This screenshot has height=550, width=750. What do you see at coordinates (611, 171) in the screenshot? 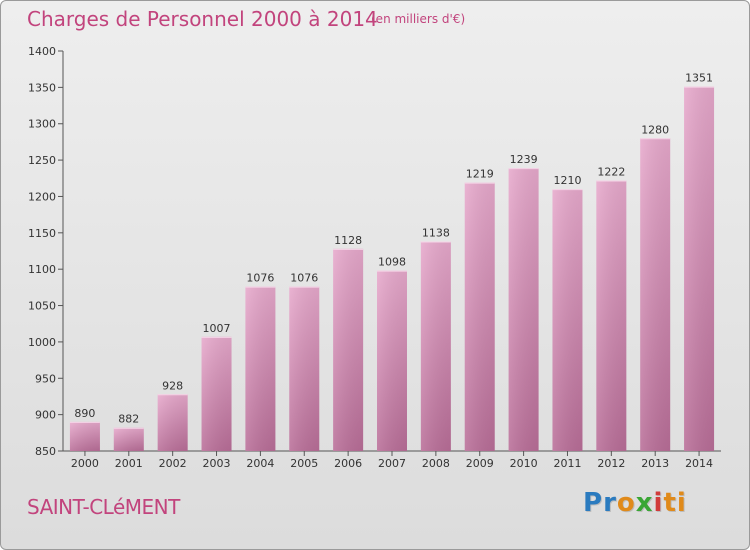
I see `data-label: 1222` at bounding box center [611, 171].